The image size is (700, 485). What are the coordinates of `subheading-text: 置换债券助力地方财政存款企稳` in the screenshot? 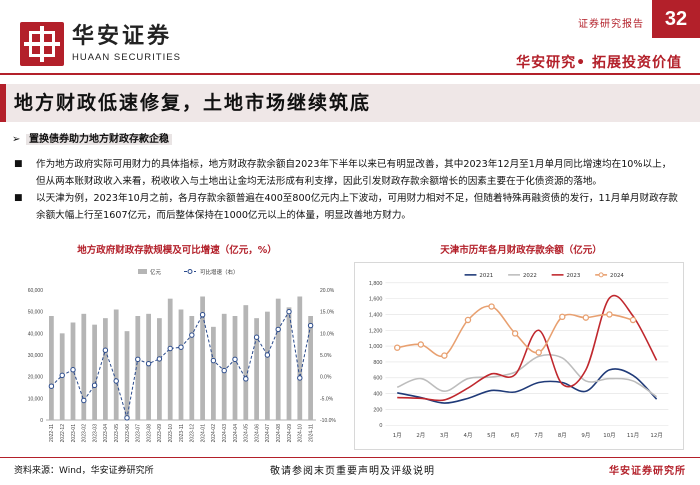 It's located at (99, 139).